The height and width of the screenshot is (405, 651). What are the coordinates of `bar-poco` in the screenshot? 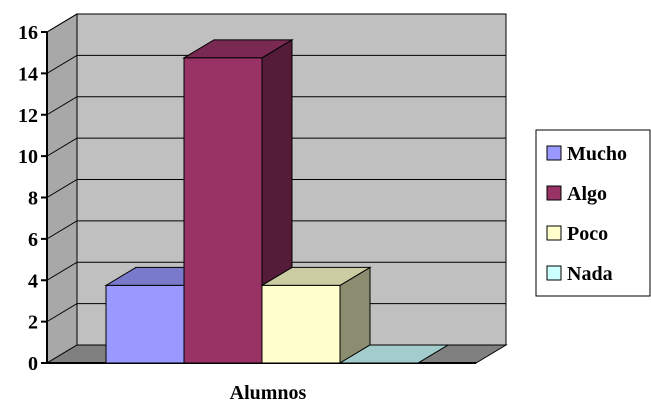 It's located at (316, 315).